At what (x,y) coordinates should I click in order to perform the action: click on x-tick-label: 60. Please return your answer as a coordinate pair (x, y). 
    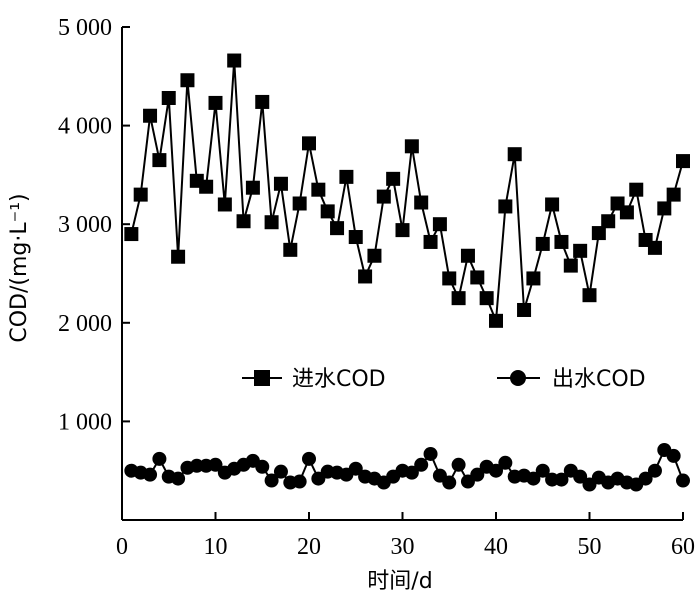
    Looking at the image, I should click on (683, 547).